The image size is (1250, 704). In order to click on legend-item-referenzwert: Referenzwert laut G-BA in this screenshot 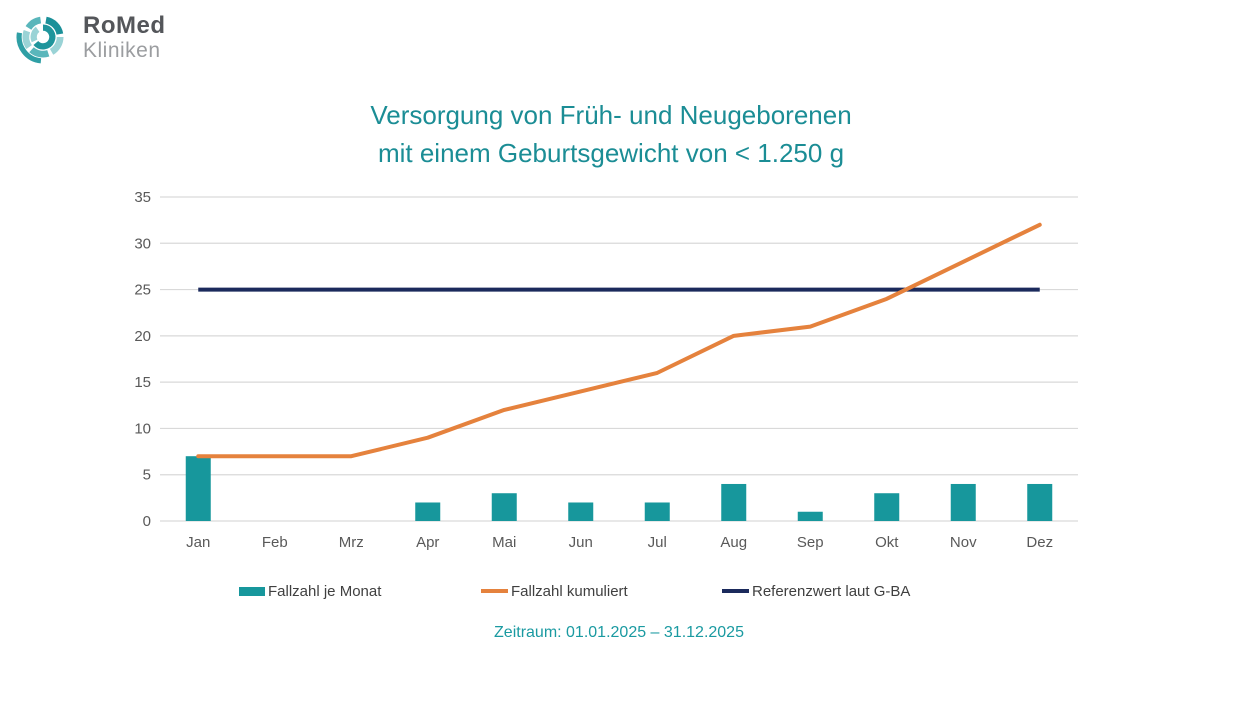, I will do `click(816, 591)`.